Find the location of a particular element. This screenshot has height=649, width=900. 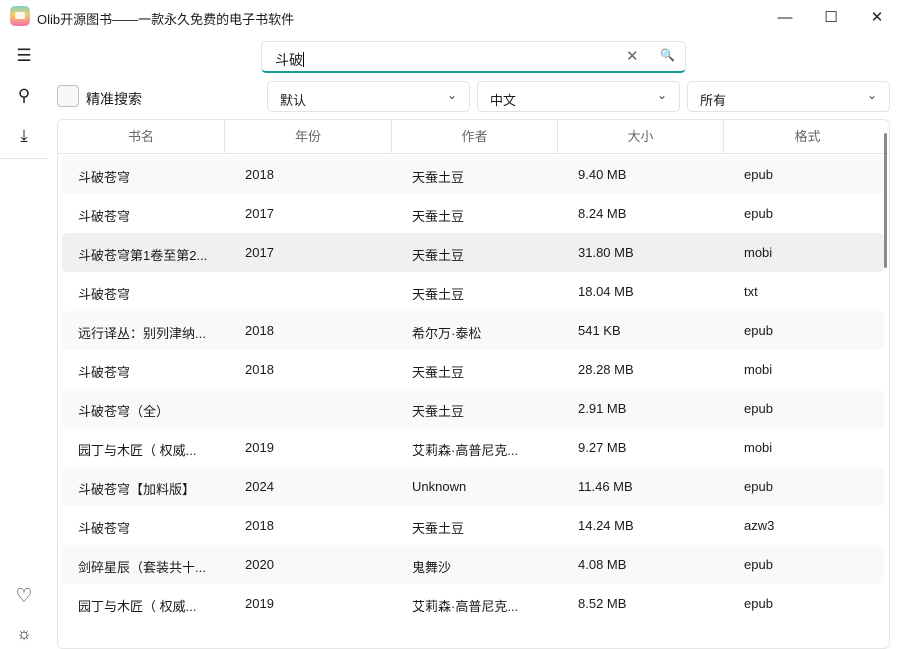

cell-size: 11.46 MB is located at coordinates (605, 486).